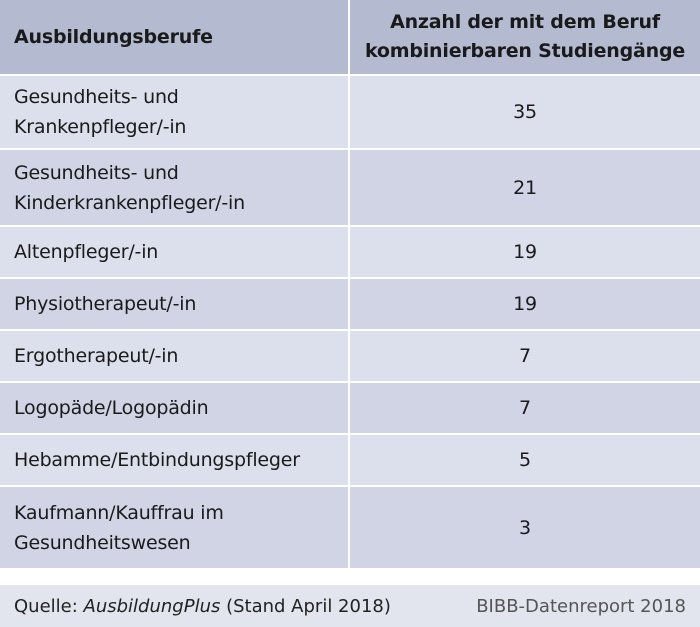 The height and width of the screenshot is (627, 700). I want to click on source-suffix: (Stand April 2018), so click(305, 606).